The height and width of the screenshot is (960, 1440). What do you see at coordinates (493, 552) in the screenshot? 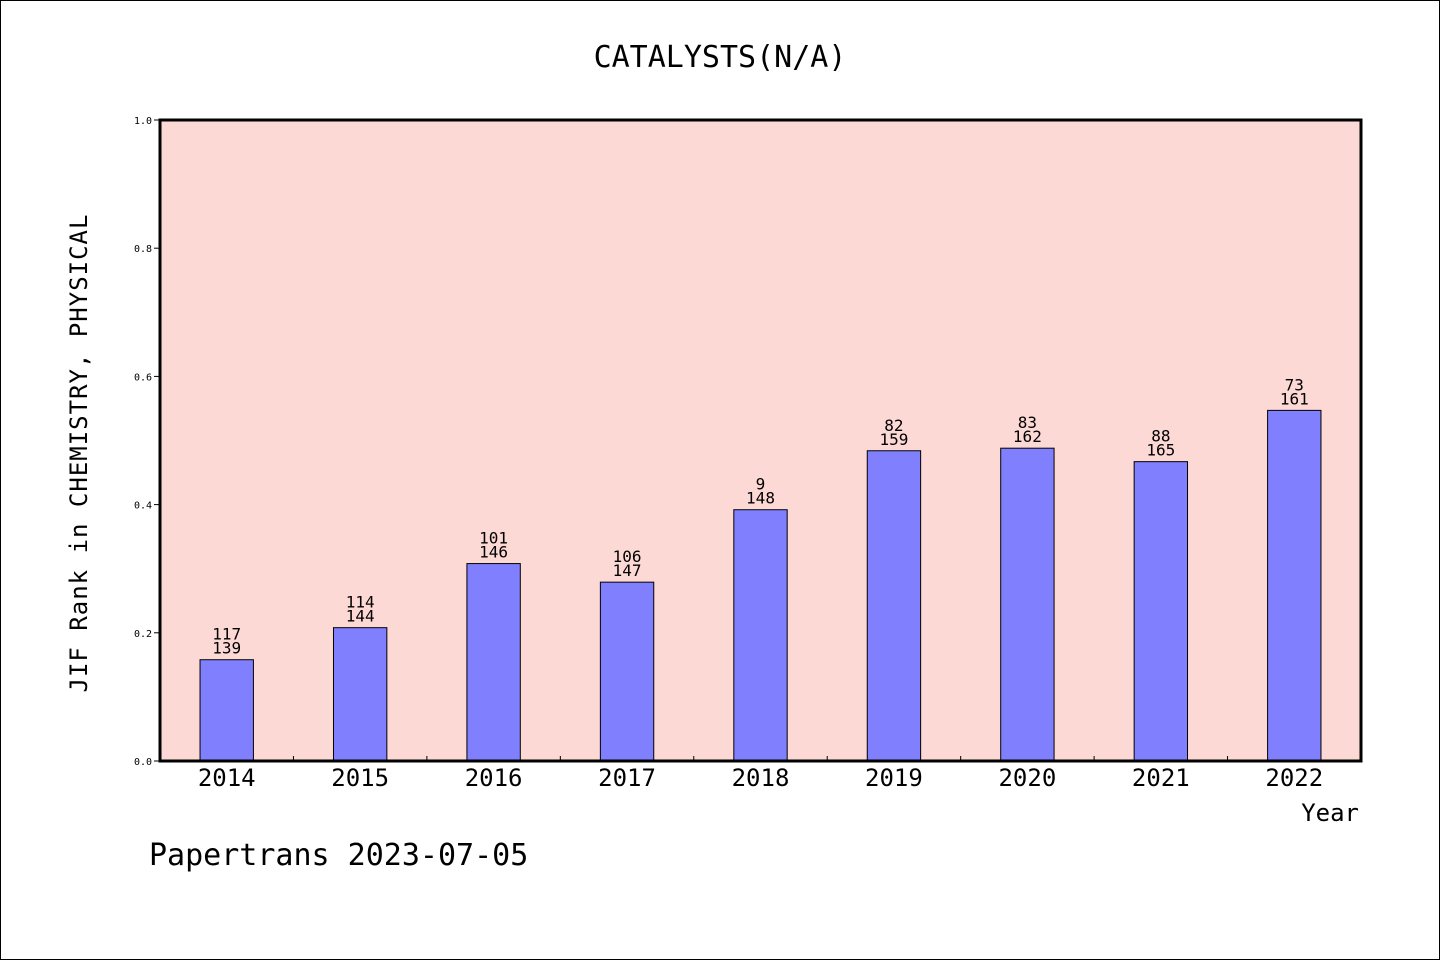
I see `bar-total-label: 146` at bounding box center [493, 552].